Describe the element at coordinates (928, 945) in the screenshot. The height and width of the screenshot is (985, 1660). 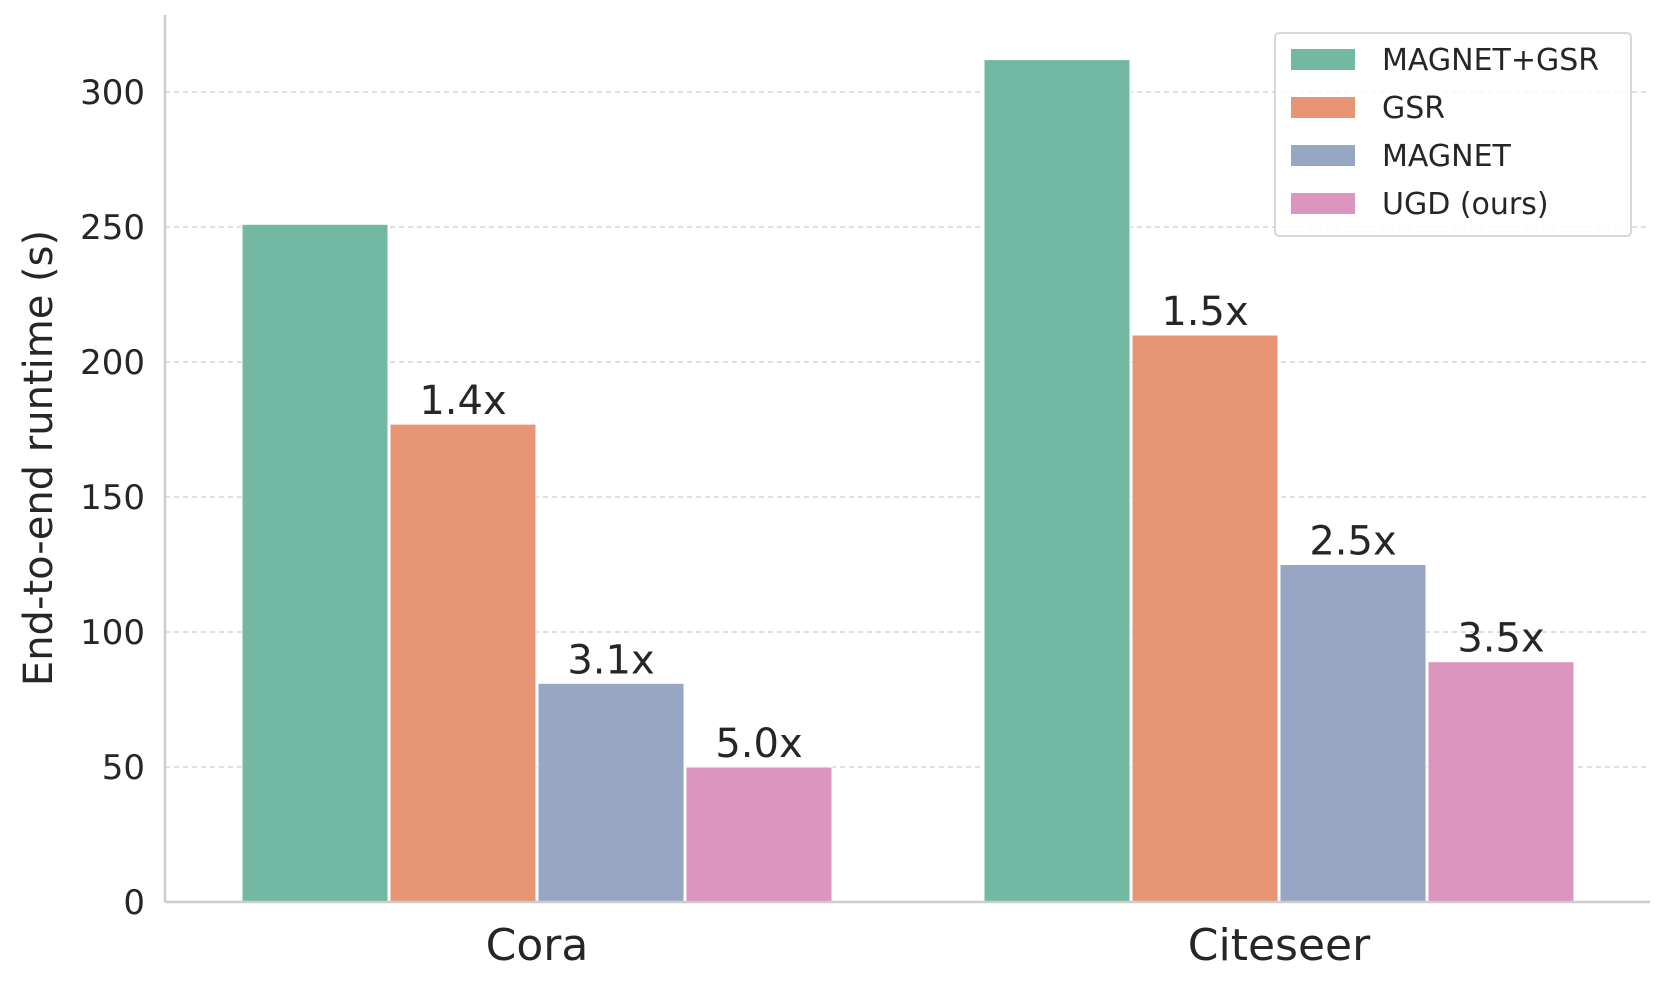
I see `x-tick-labels: Cora Citeseer` at that location.